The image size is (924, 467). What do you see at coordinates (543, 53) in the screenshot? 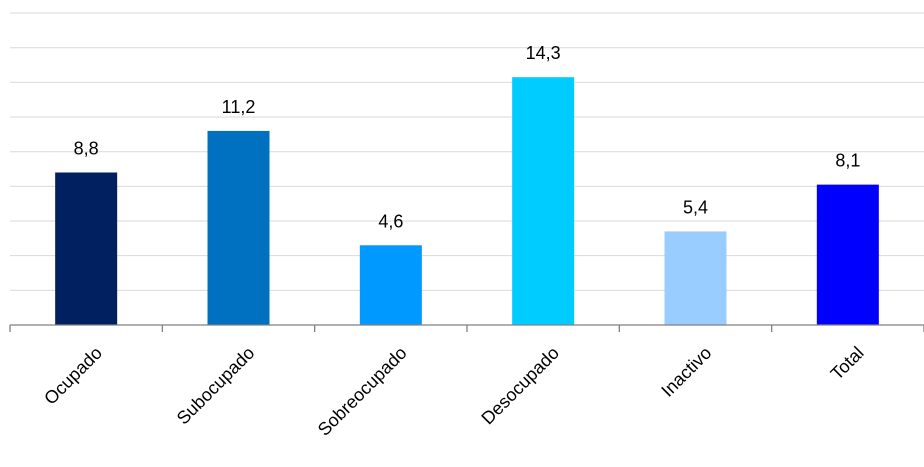
I see `data-label: 14,3` at bounding box center [543, 53].